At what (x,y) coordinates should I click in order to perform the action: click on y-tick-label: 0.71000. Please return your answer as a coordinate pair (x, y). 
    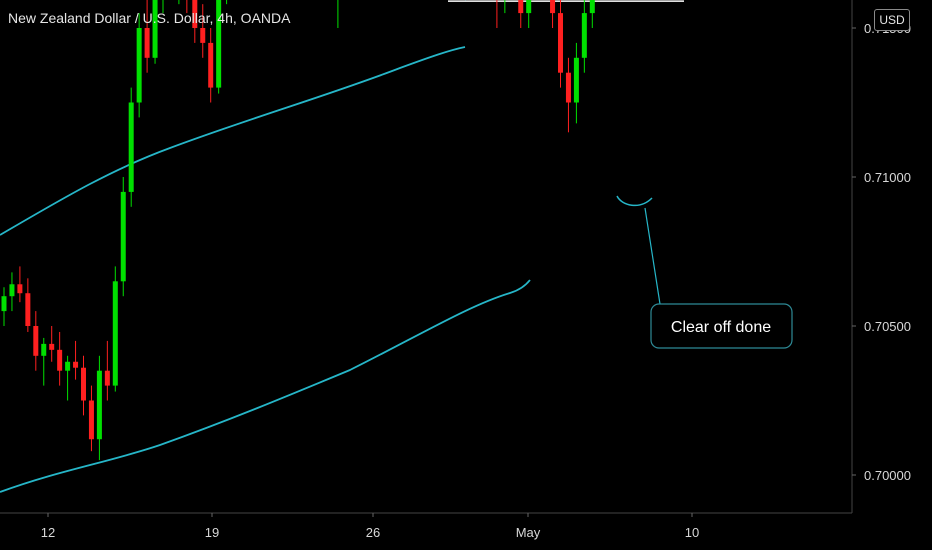
    Looking at the image, I should click on (887, 177).